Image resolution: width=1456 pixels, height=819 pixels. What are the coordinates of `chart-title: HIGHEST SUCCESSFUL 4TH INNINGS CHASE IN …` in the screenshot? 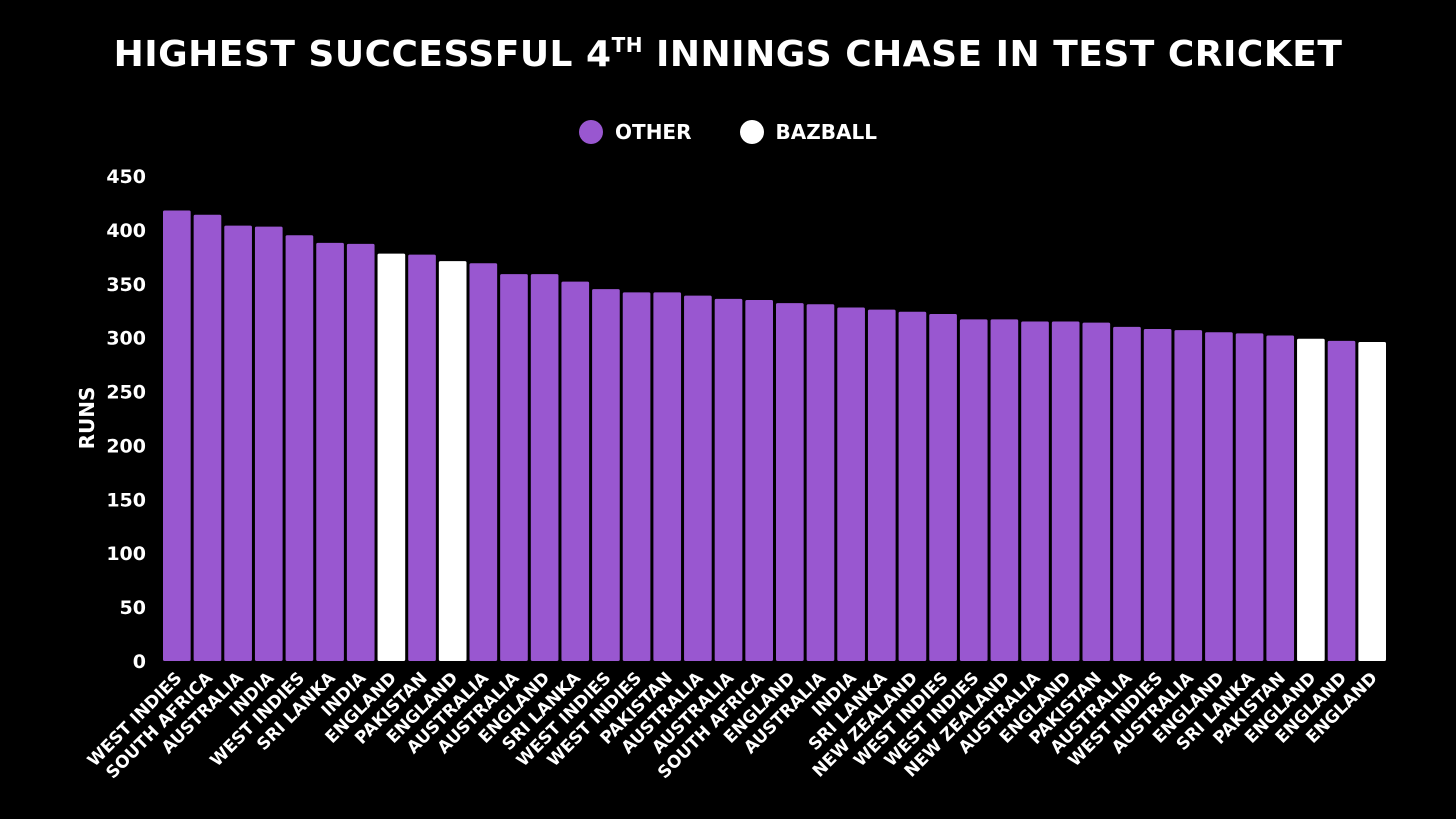 It's located at (728, 54).